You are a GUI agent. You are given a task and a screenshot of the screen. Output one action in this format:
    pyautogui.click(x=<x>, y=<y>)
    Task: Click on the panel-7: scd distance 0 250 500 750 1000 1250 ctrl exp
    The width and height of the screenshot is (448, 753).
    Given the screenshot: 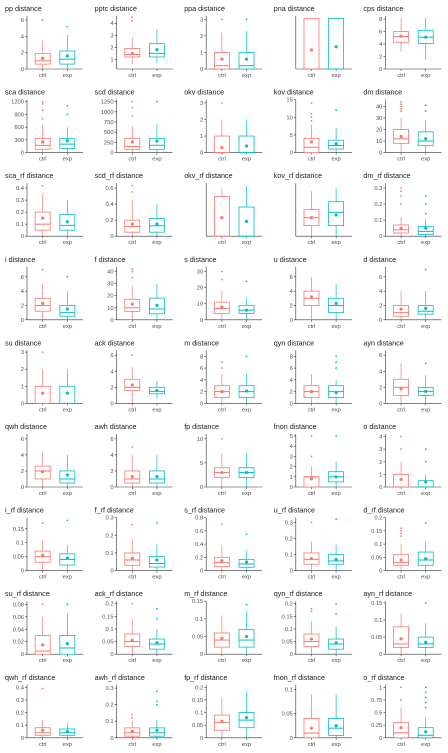 What is the action you would take?
    pyautogui.click(x=134, y=125)
    